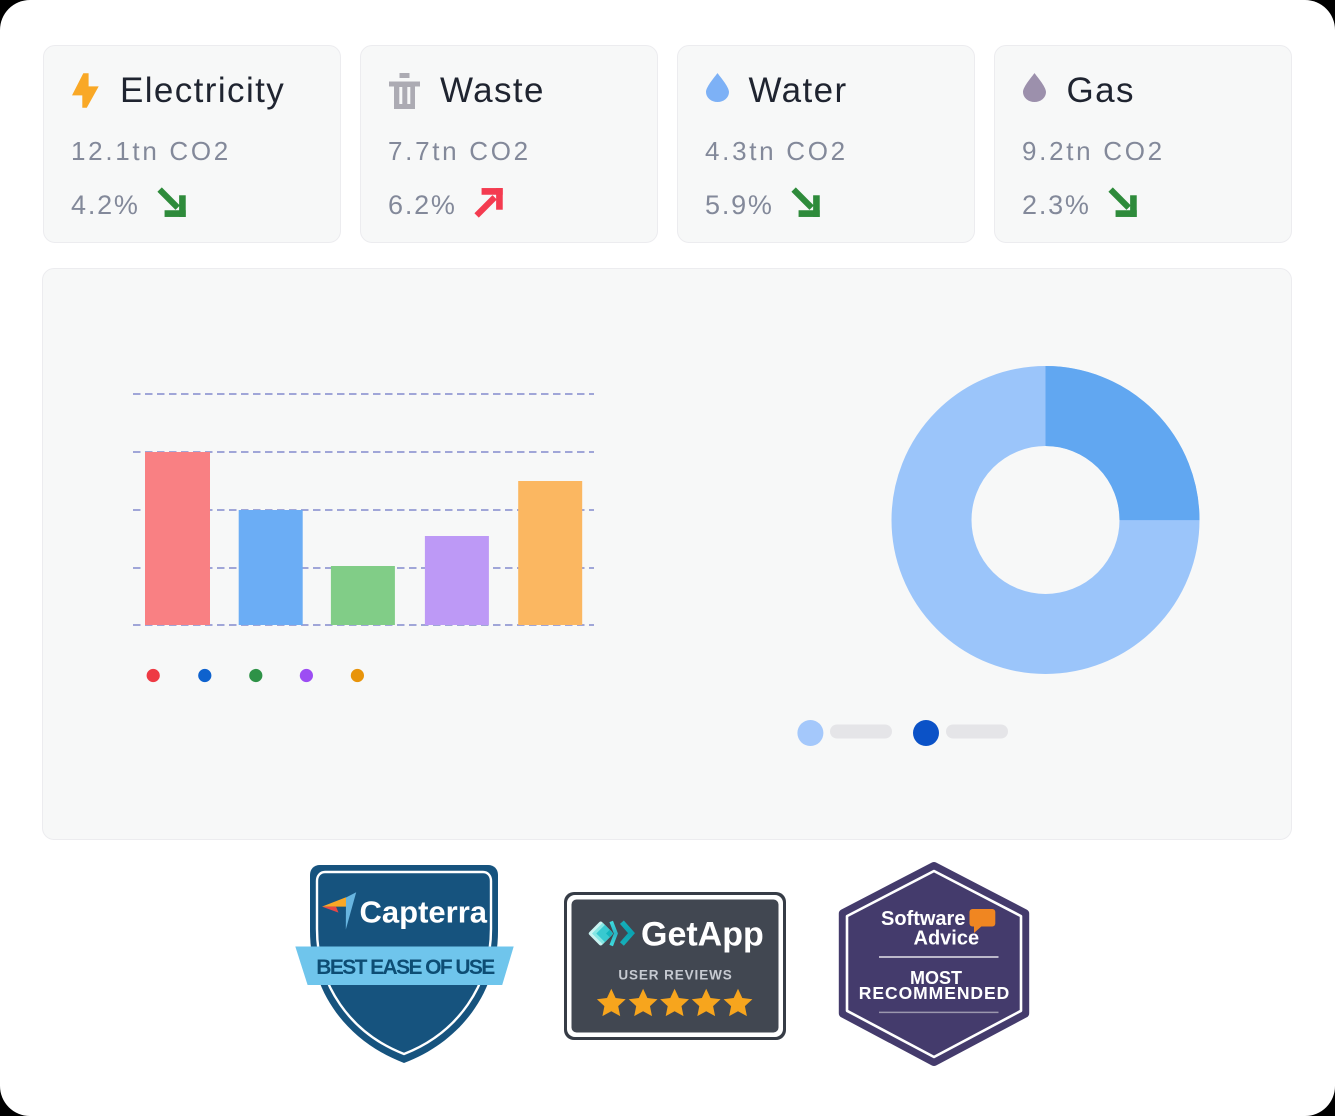 Image resolution: width=1335 pixels, height=1116 pixels. Describe the element at coordinates (702, 934) in the screenshot. I see `svg-text: GetApp` at that location.